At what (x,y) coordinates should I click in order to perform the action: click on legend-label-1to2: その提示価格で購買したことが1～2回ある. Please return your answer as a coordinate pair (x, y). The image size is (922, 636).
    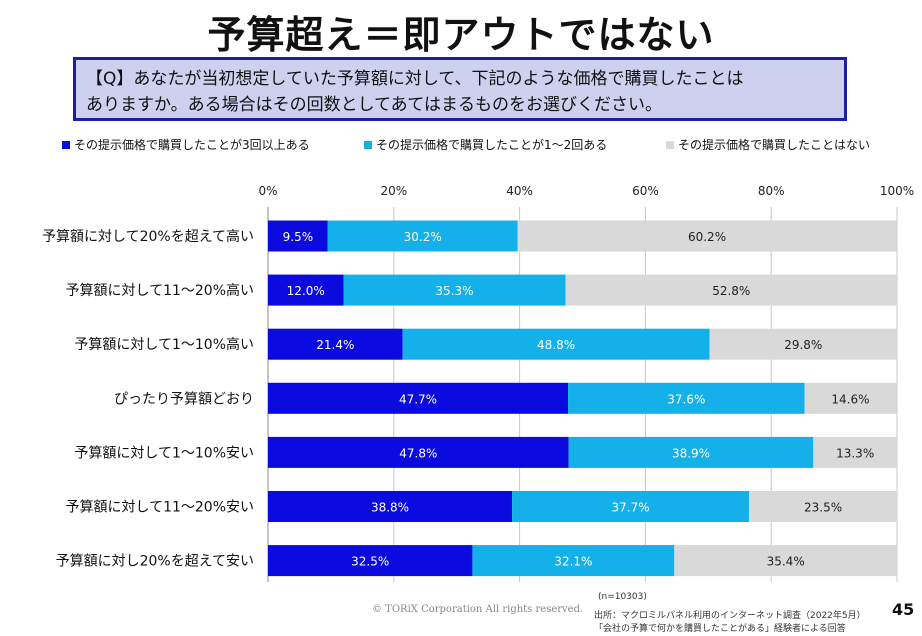
    Looking at the image, I should click on (492, 145).